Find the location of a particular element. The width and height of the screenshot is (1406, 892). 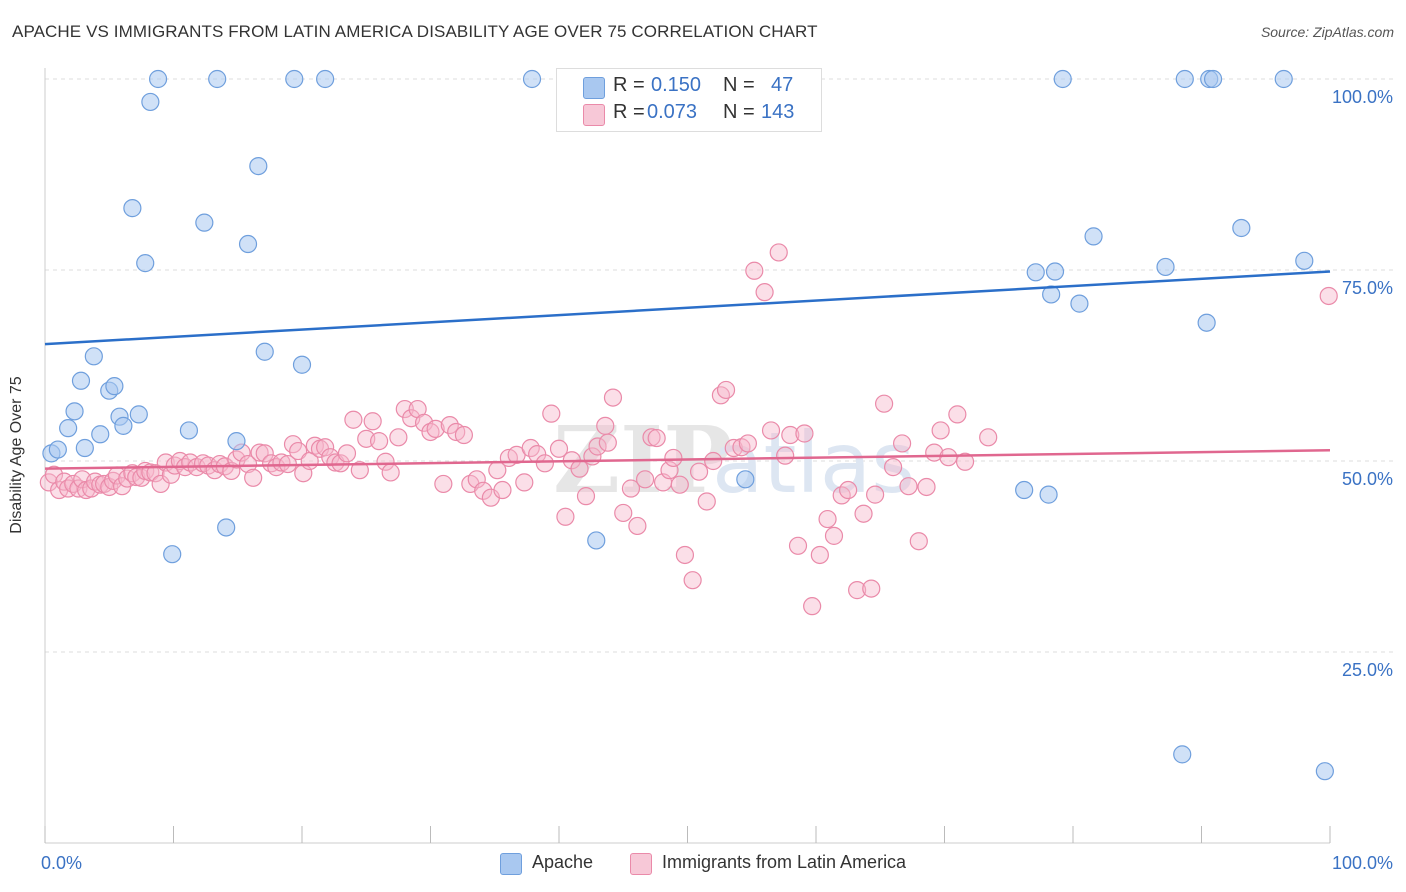

legend-row-apache: R = 0.150 N = 47 is located at coordinates (689, 87).